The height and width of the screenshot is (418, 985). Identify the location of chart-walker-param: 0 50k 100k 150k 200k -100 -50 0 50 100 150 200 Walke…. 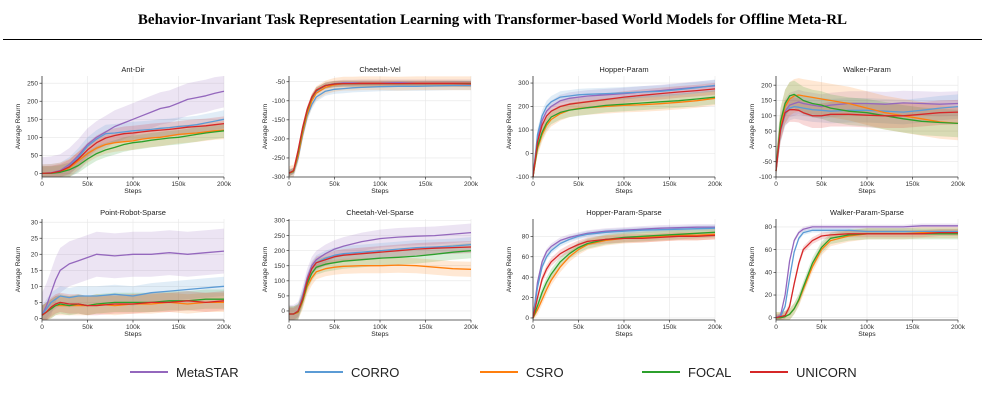
(857, 130).